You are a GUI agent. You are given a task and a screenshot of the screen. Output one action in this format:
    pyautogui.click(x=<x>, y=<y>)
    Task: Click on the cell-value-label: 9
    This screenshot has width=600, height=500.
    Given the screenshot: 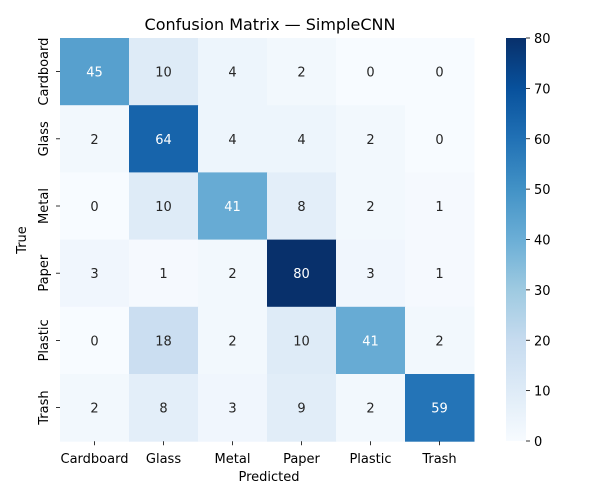 What is the action you would take?
    pyautogui.click(x=301, y=409)
    